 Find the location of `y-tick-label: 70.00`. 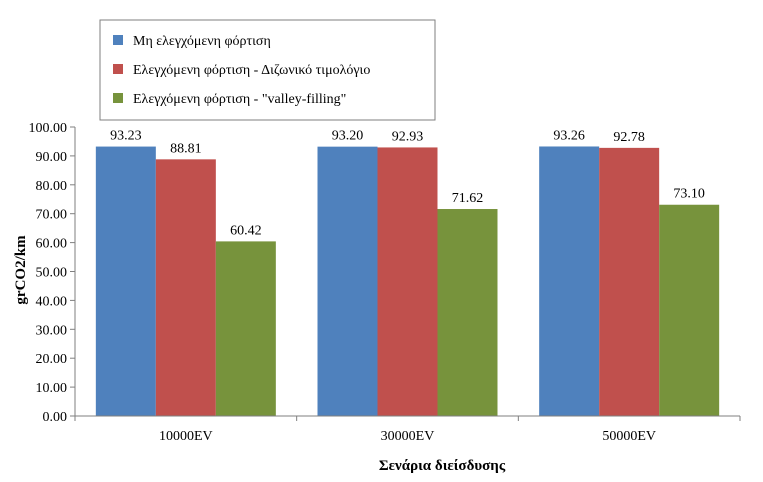

y-tick-label: 70.00 is located at coordinates (52, 215).